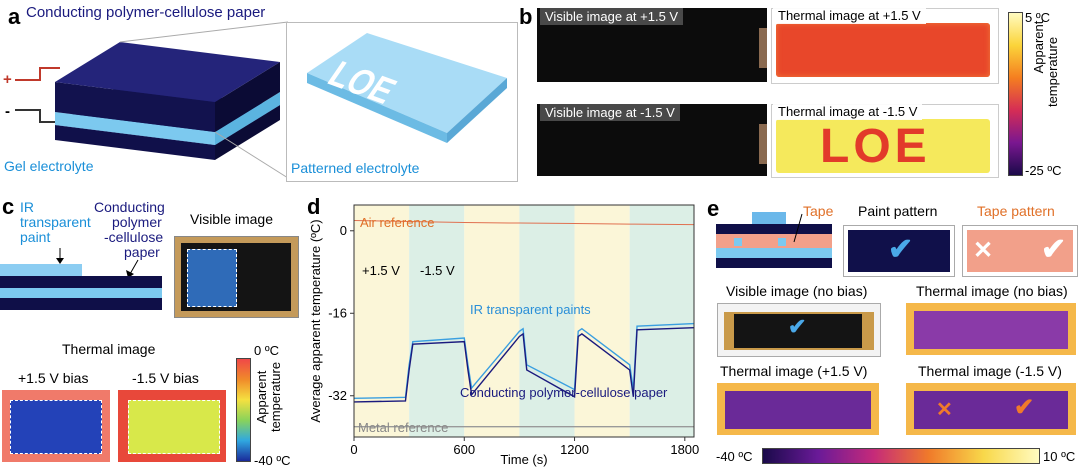 Image resolution: width=1080 pixels, height=472 pixels. I want to click on series-line-conducting-polymer-cellulose-paper, so click(524, 365).